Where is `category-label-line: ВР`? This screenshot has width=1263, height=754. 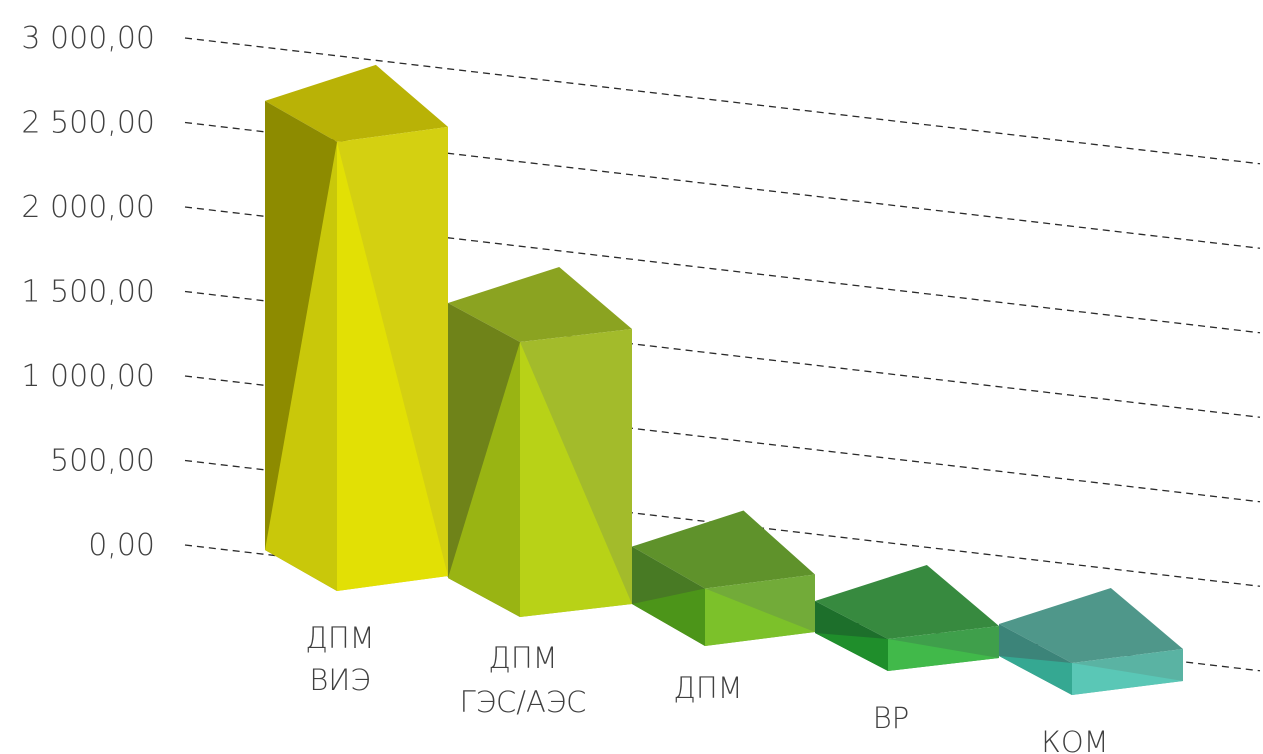
category-label-line: ВР is located at coordinates (891, 718).